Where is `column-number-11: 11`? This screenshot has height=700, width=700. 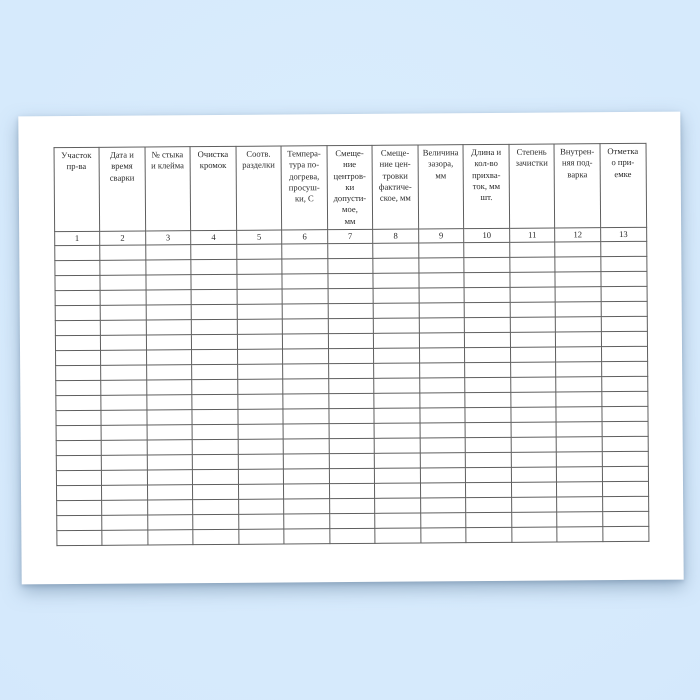 column-number-11: 11 is located at coordinates (532, 235).